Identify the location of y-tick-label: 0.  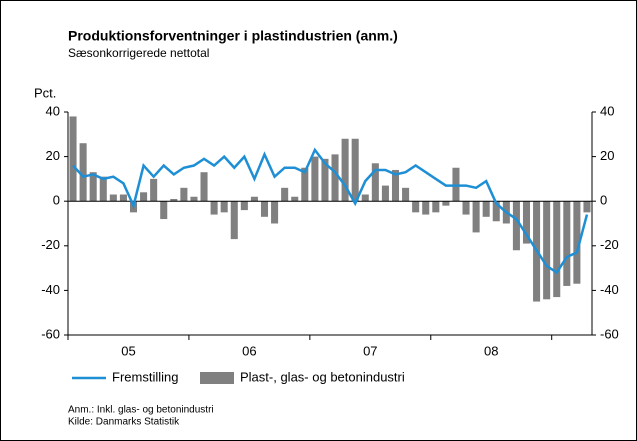
(56, 200).